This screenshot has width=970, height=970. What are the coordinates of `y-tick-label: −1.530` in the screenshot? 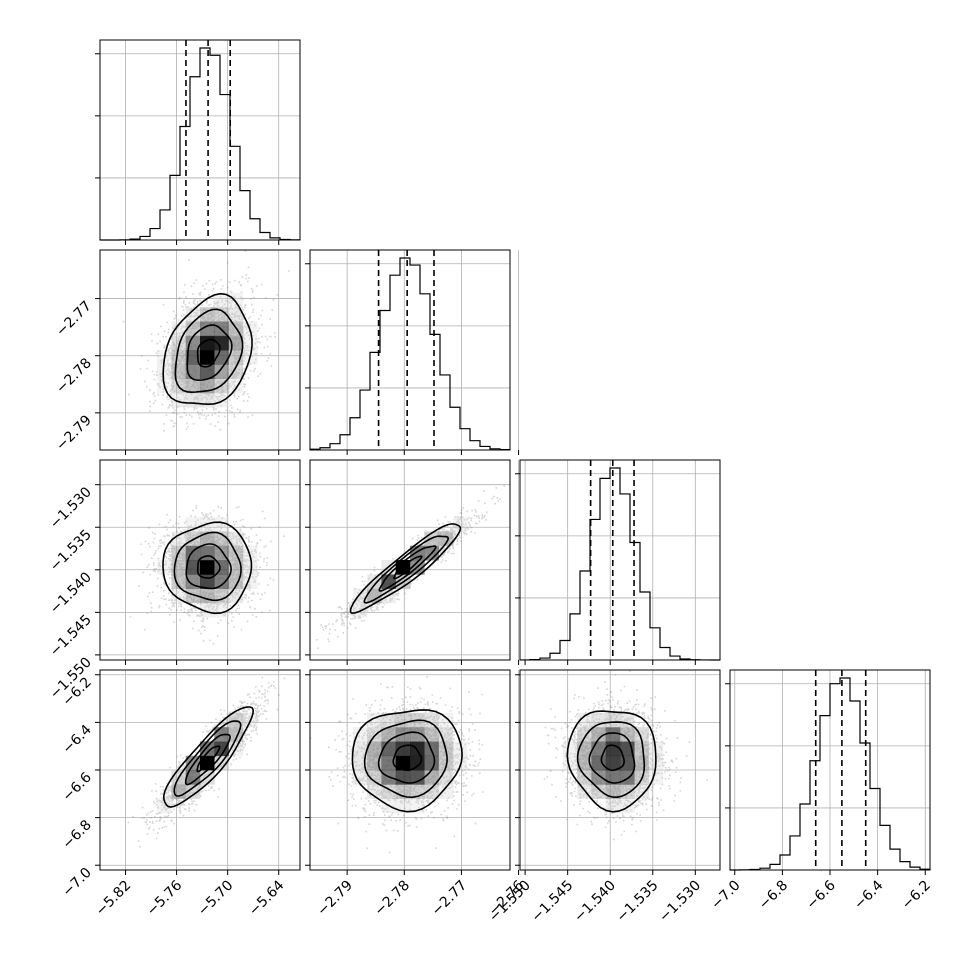 It's located at (71, 508).